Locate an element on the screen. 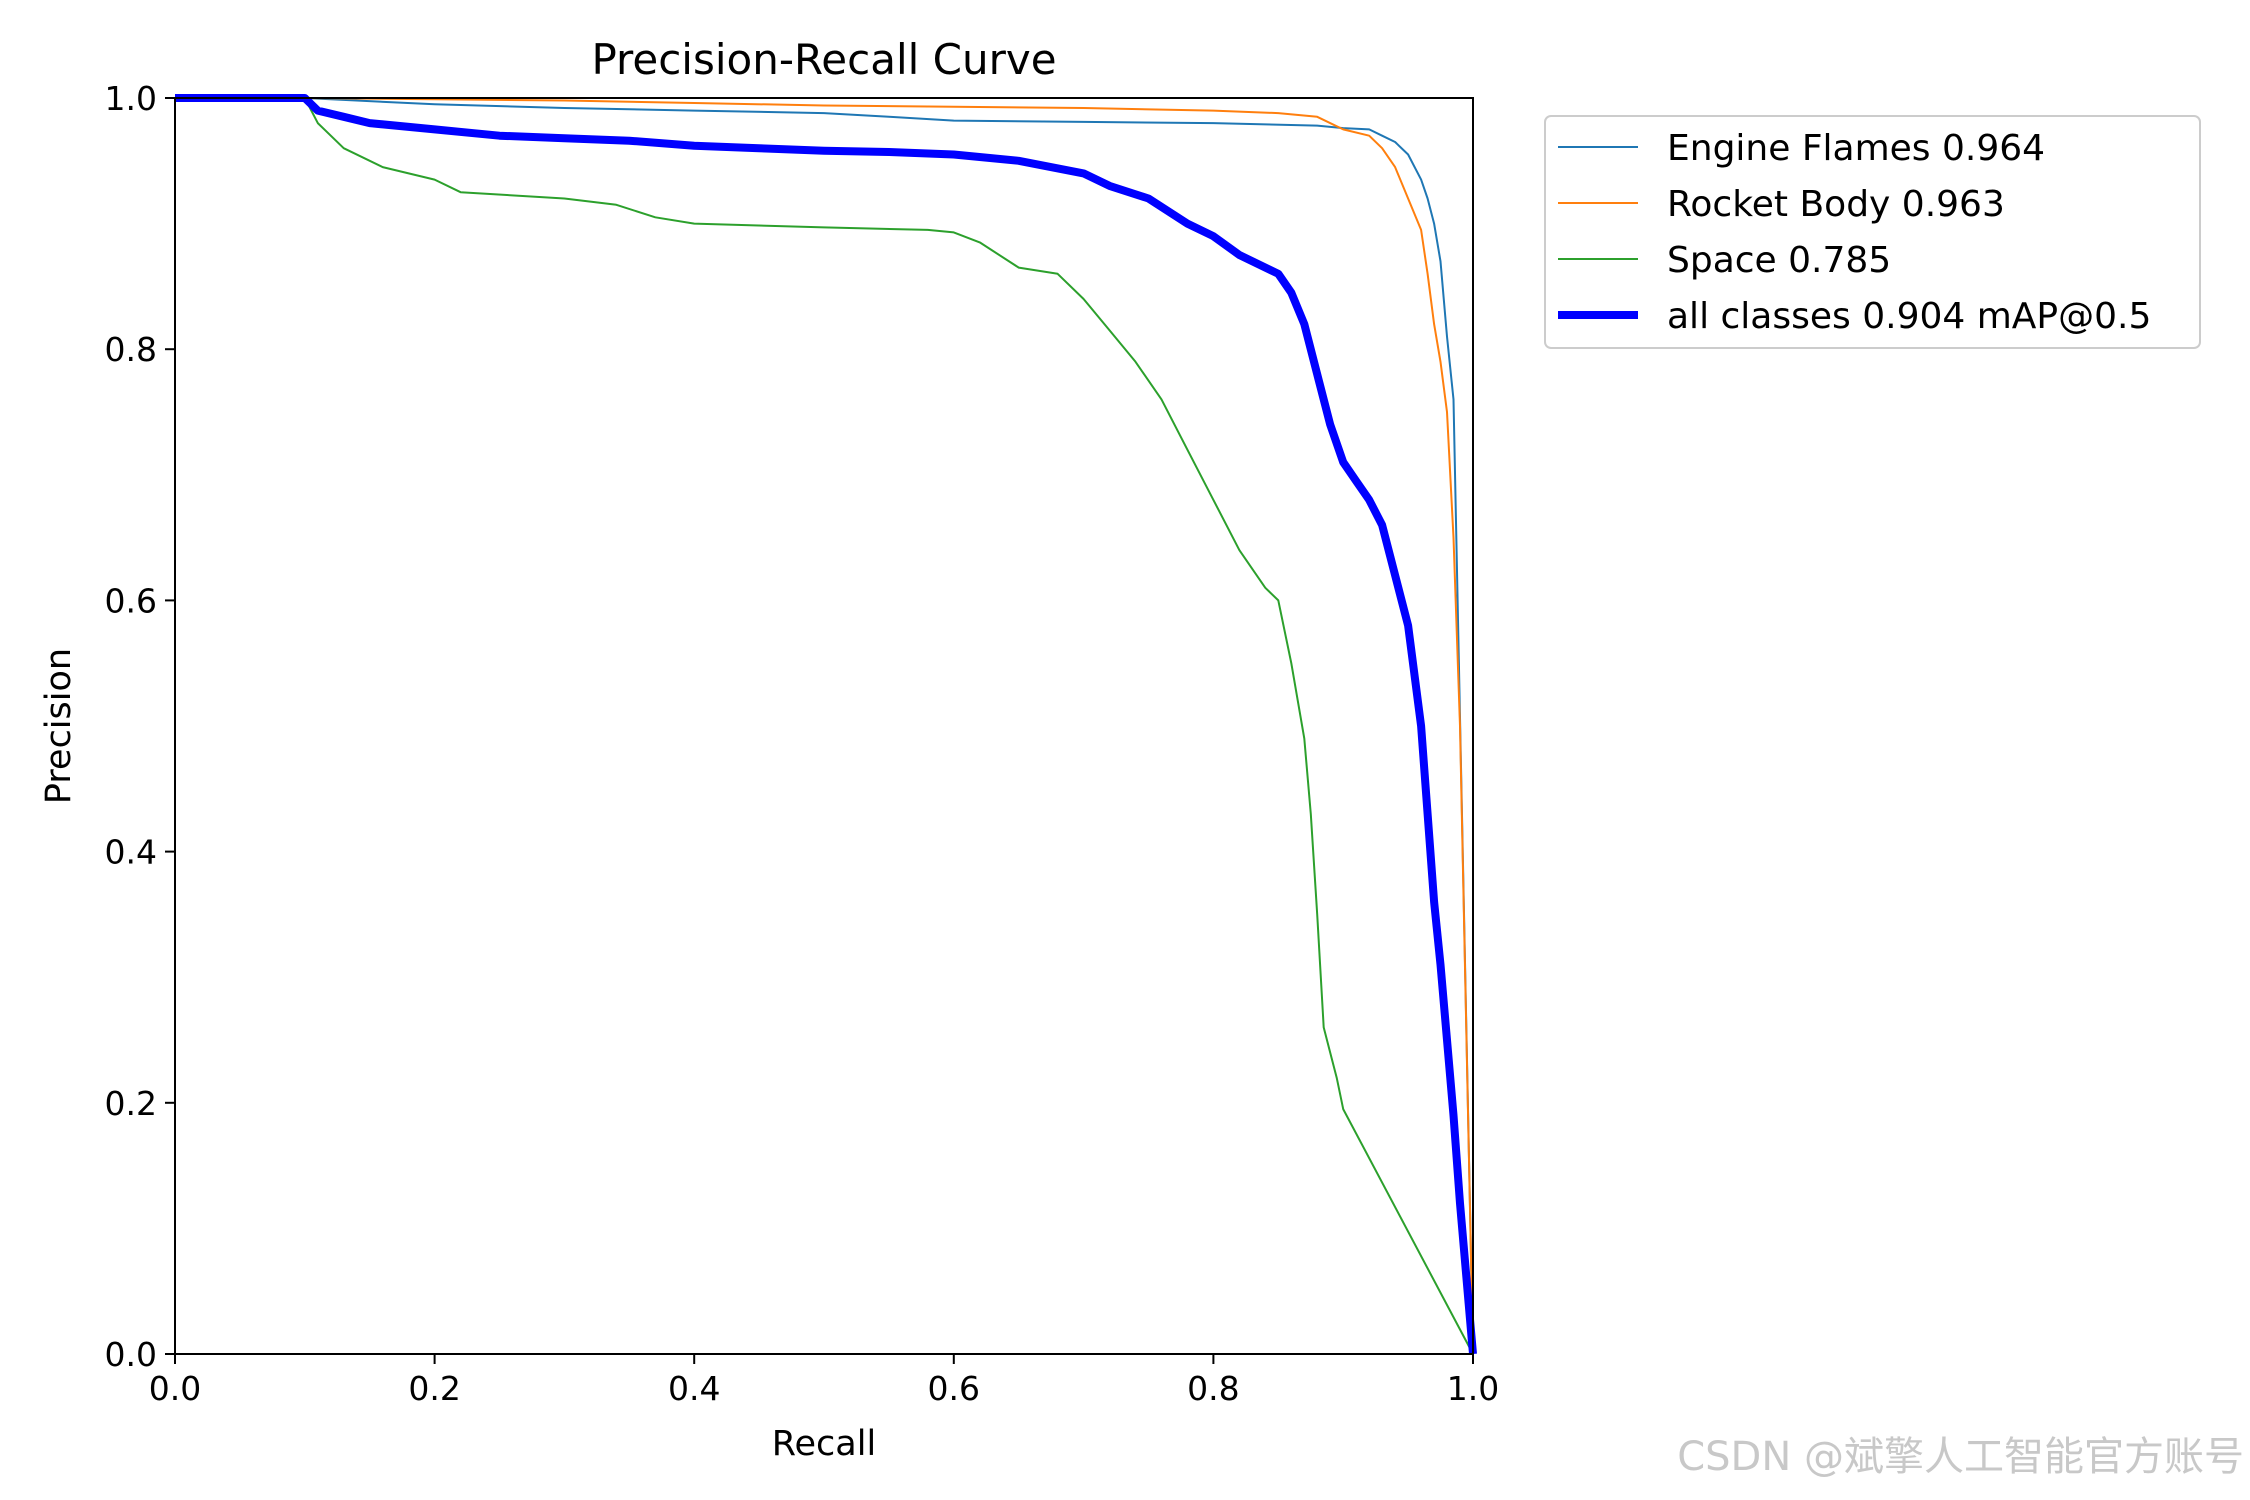  legend-label-3: all classes 0.904 mAP@0.5 is located at coordinates (1909, 316).